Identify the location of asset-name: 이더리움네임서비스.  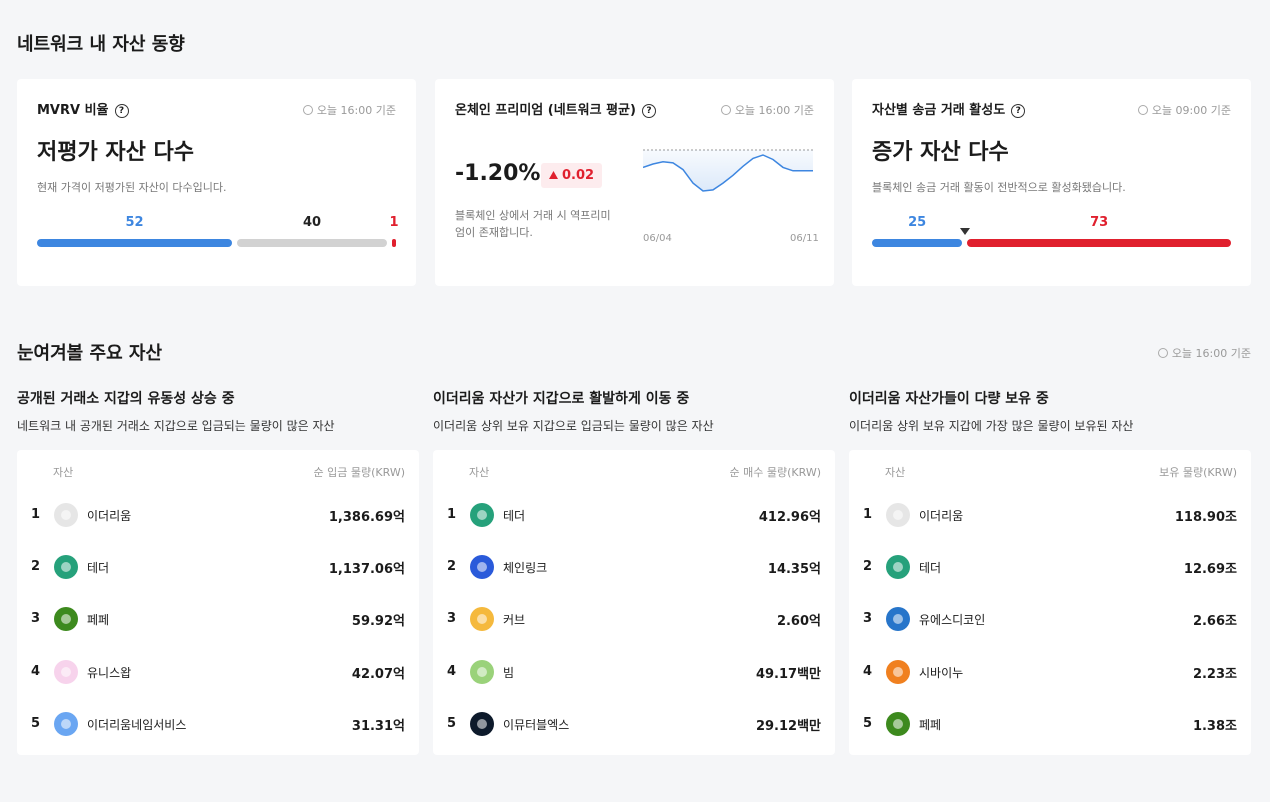
(137, 724).